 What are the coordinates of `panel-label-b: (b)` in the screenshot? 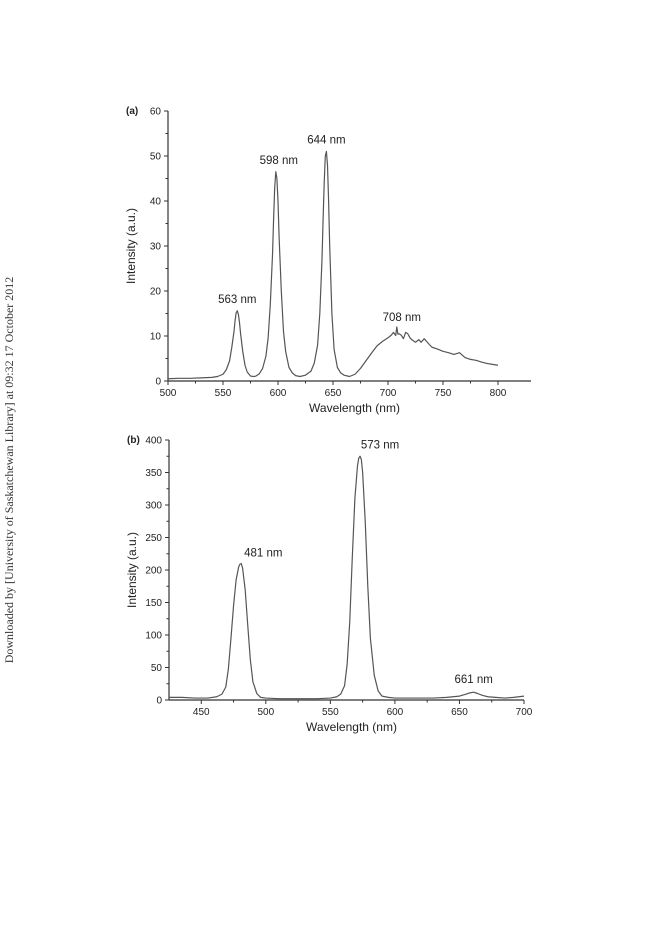 It's located at (133, 440).